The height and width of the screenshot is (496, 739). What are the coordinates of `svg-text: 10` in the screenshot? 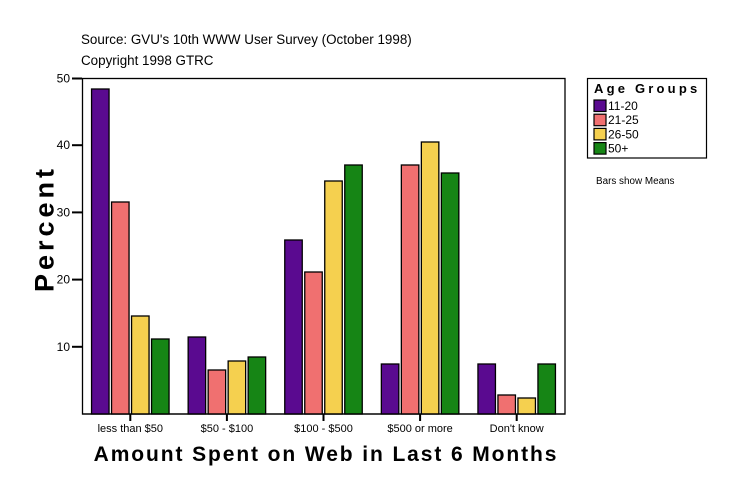 It's located at (64, 347).